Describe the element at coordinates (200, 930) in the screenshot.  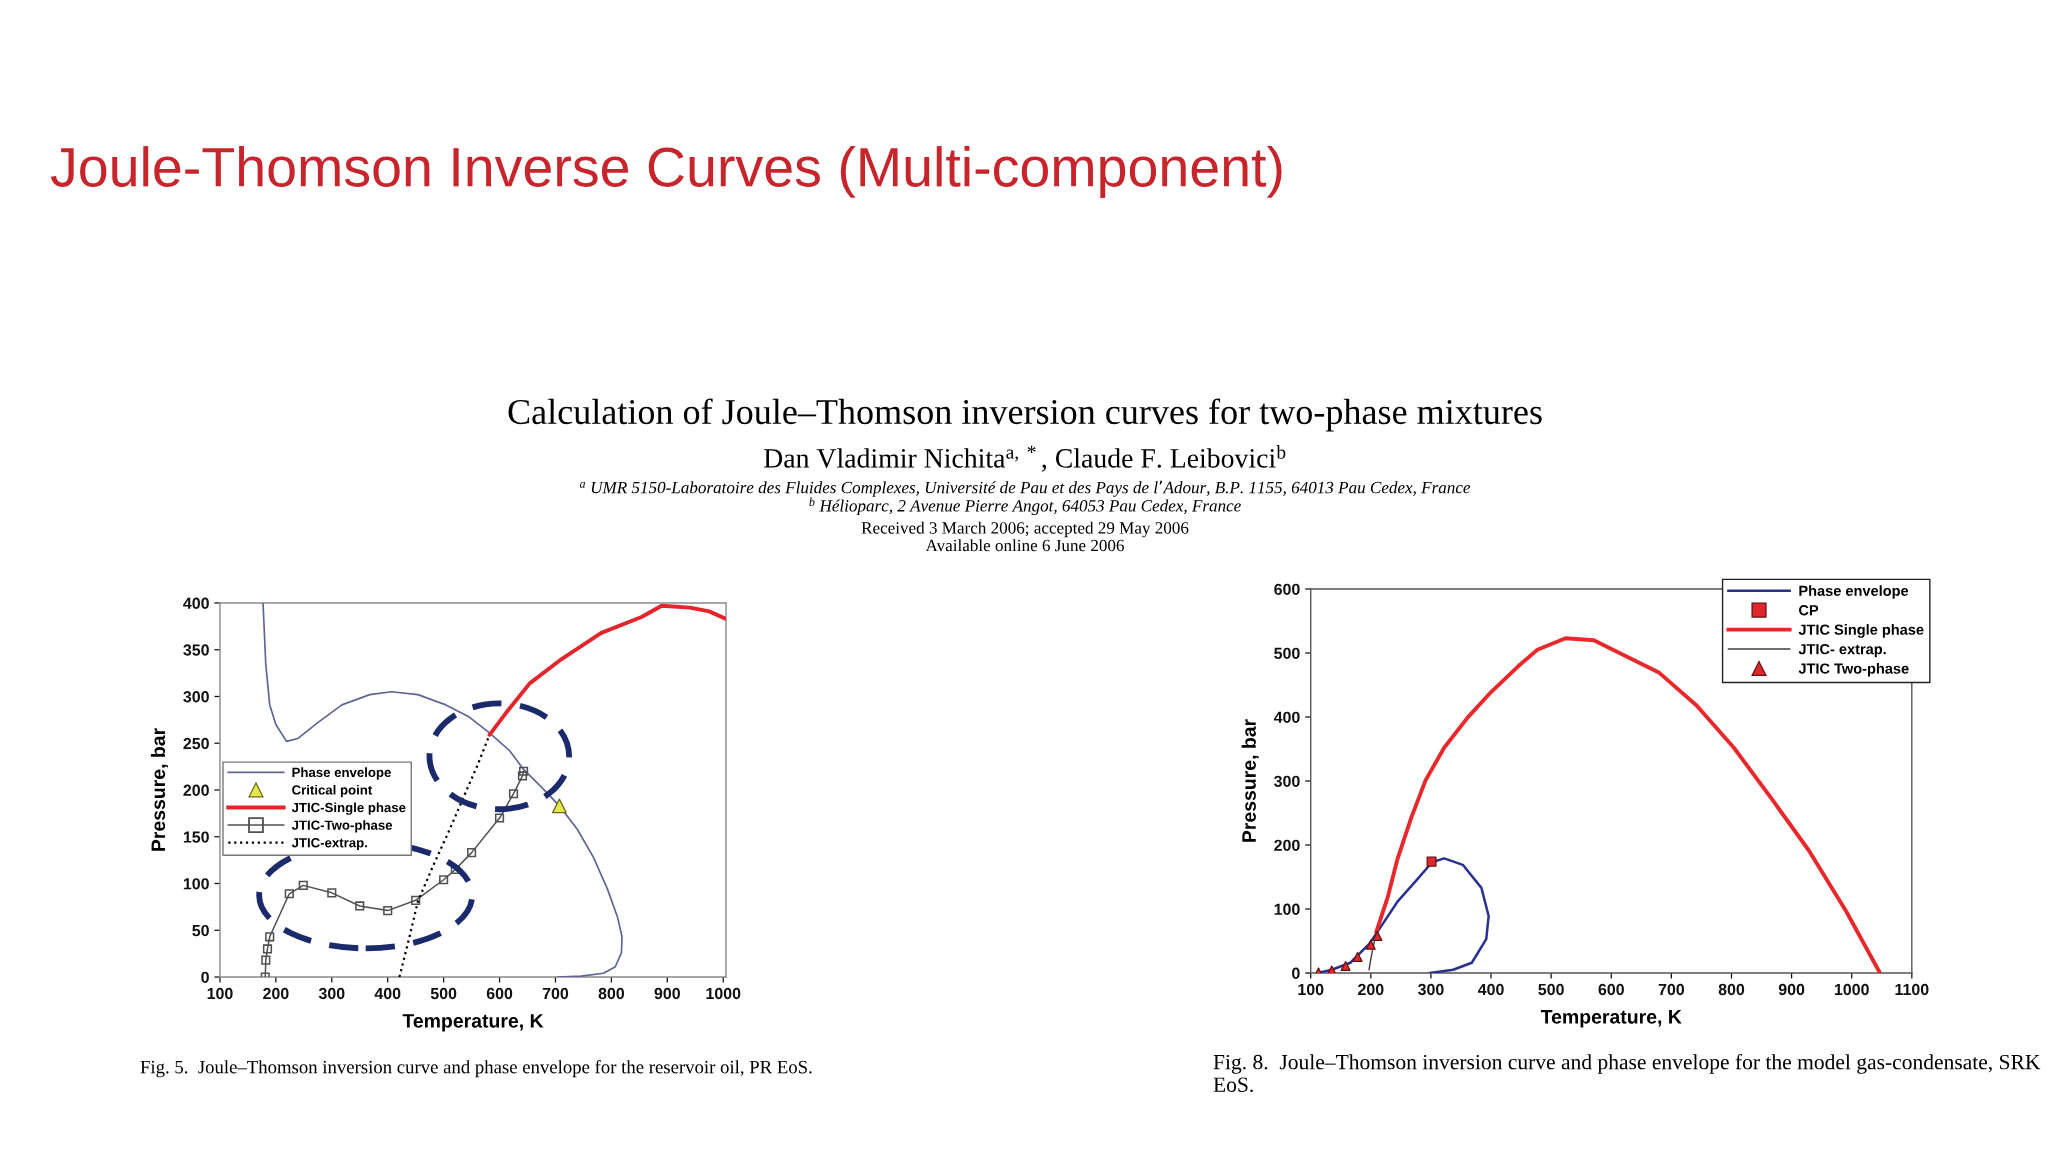
I see `y-tick-label: 50` at that location.